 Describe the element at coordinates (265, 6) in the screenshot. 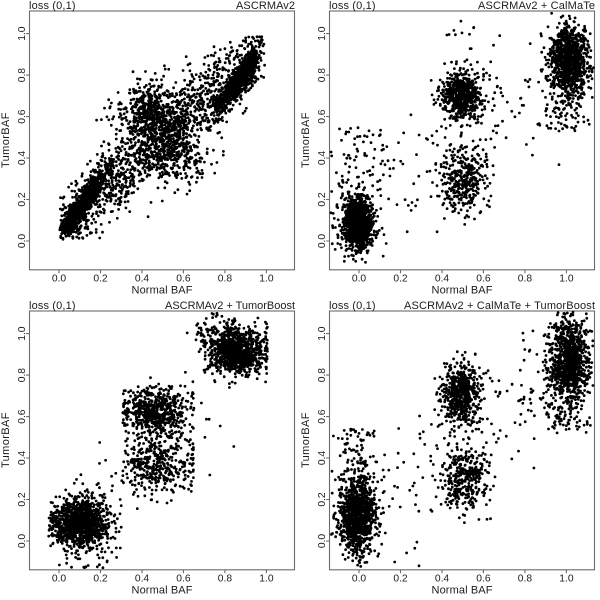

I see `svg-text: ASCRMAv2` at that location.